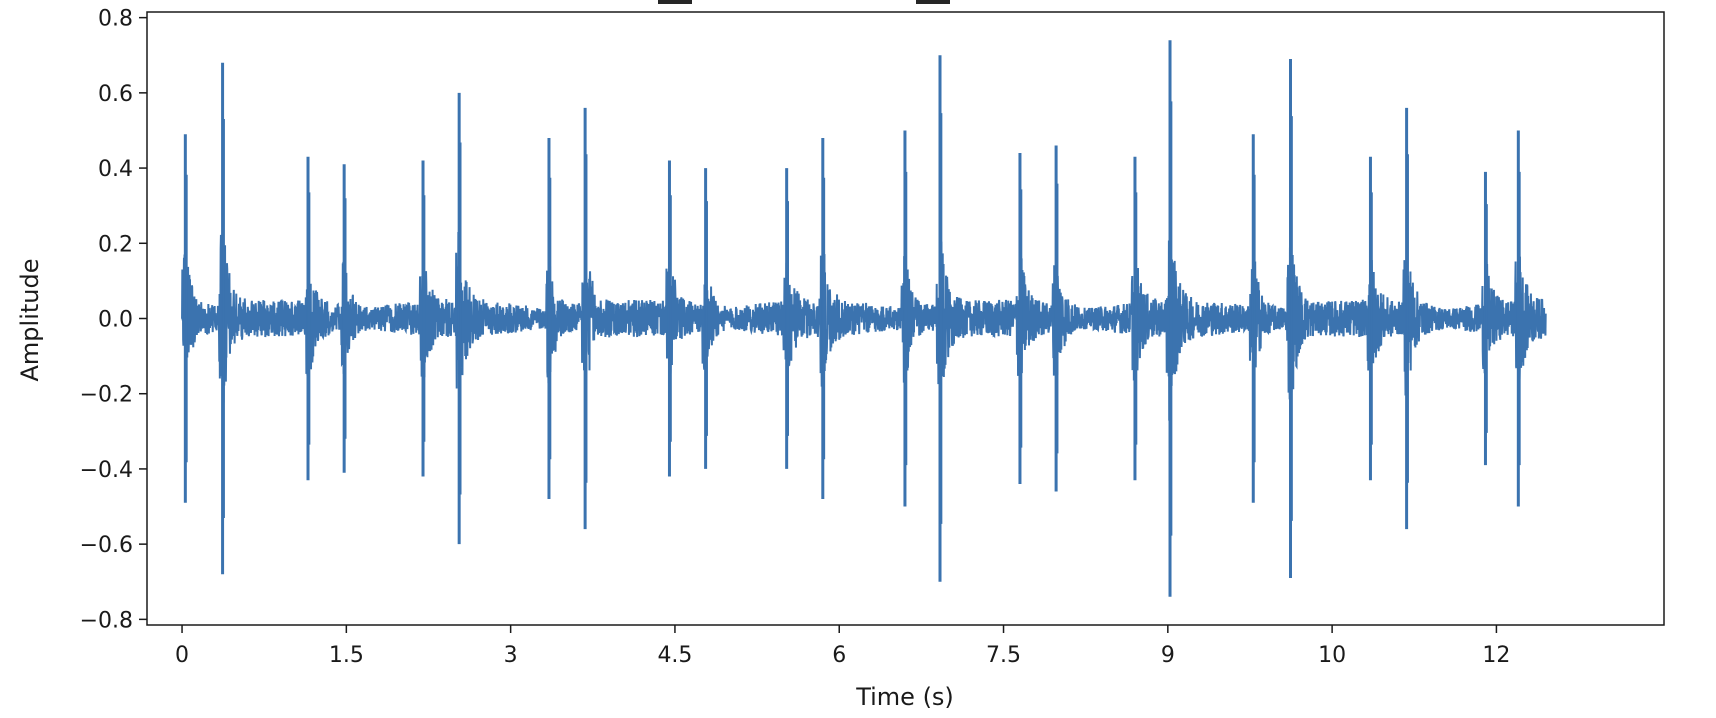 The image size is (1716, 718). What do you see at coordinates (346, 655) in the screenshot?
I see `x-tick-label: 1.5` at bounding box center [346, 655].